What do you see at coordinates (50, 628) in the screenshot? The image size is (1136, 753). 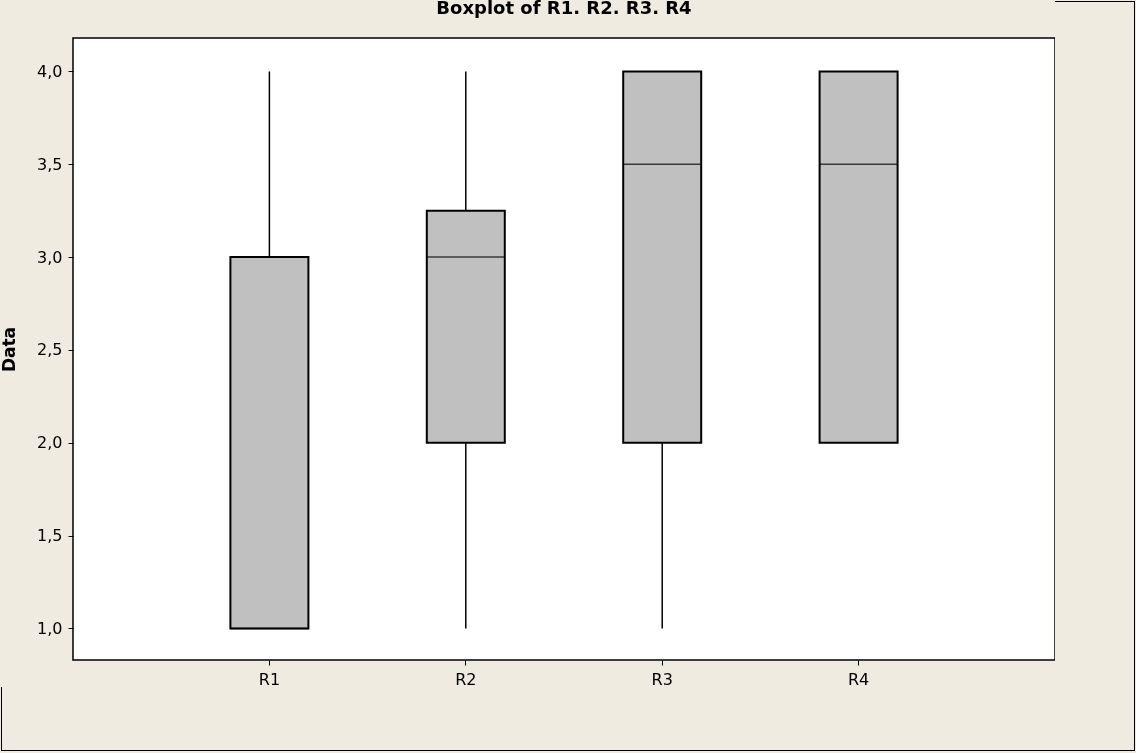 I see `y-tick-label: 1,0` at bounding box center [50, 628].